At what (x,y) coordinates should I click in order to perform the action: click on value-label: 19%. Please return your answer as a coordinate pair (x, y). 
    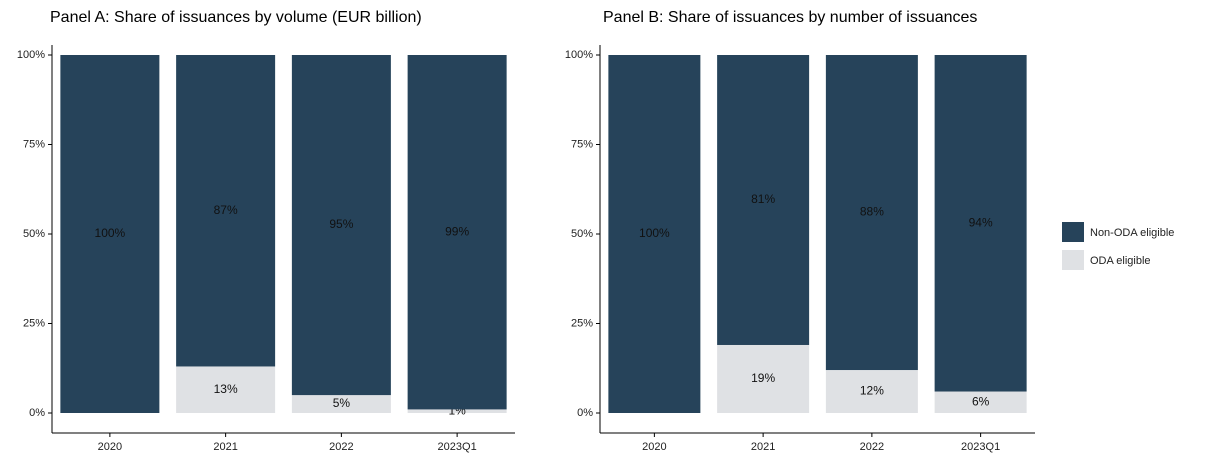
    Looking at the image, I should click on (763, 378).